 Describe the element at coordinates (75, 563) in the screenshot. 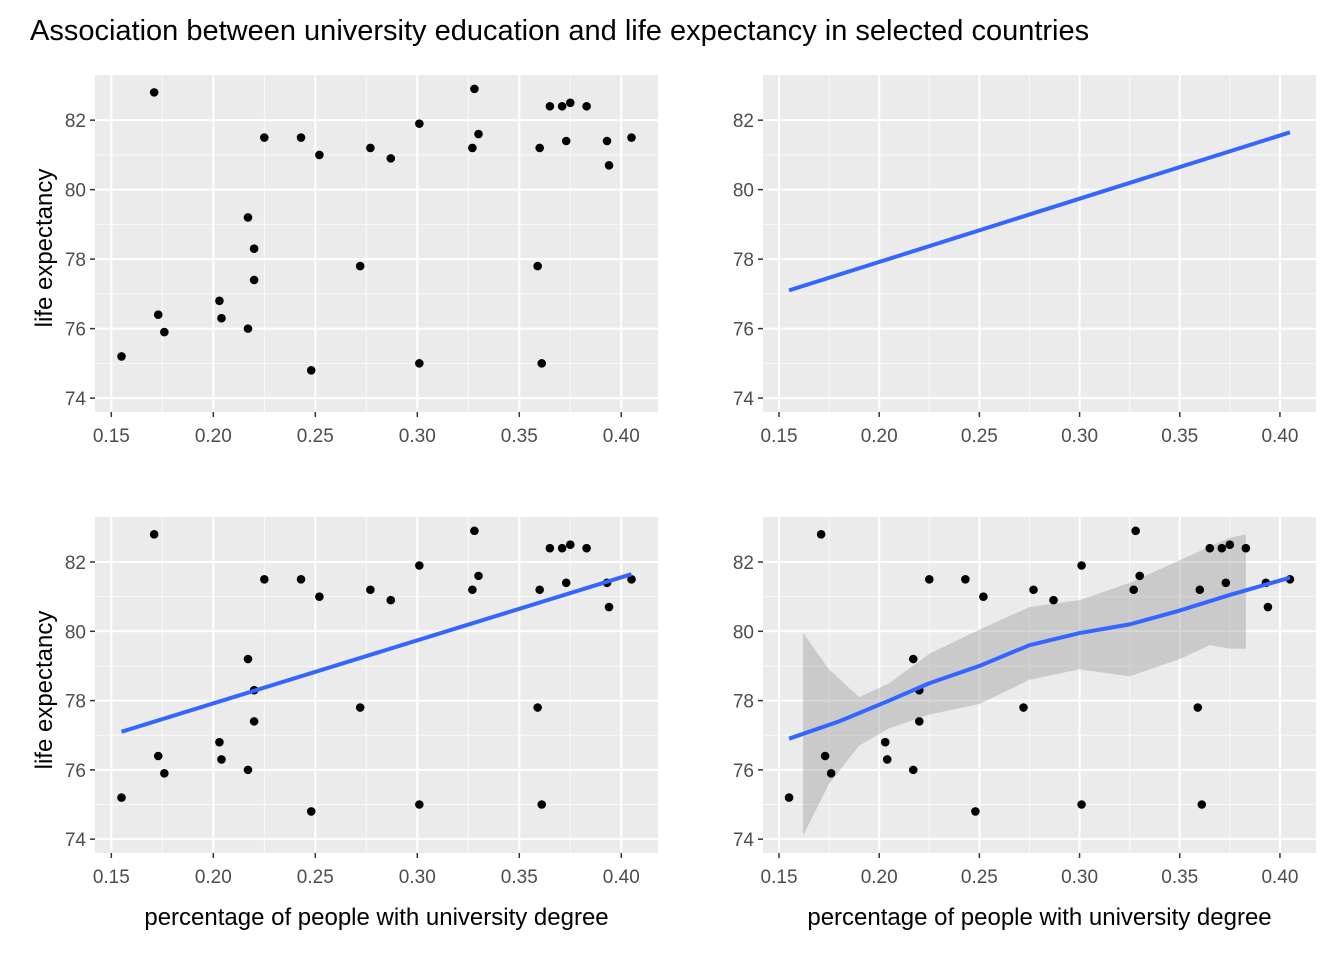

I see `bottom-left-y-tick-label: 82` at that location.